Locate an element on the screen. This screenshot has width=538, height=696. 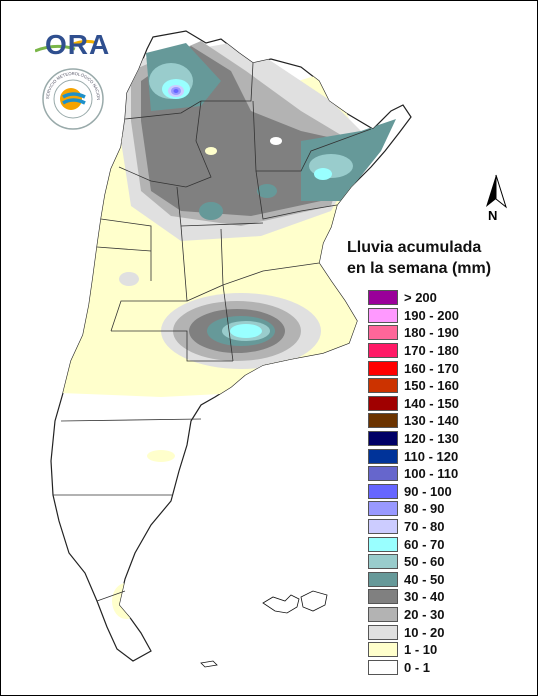
ora-logo-text: ORA is located at coordinates (78, 44).